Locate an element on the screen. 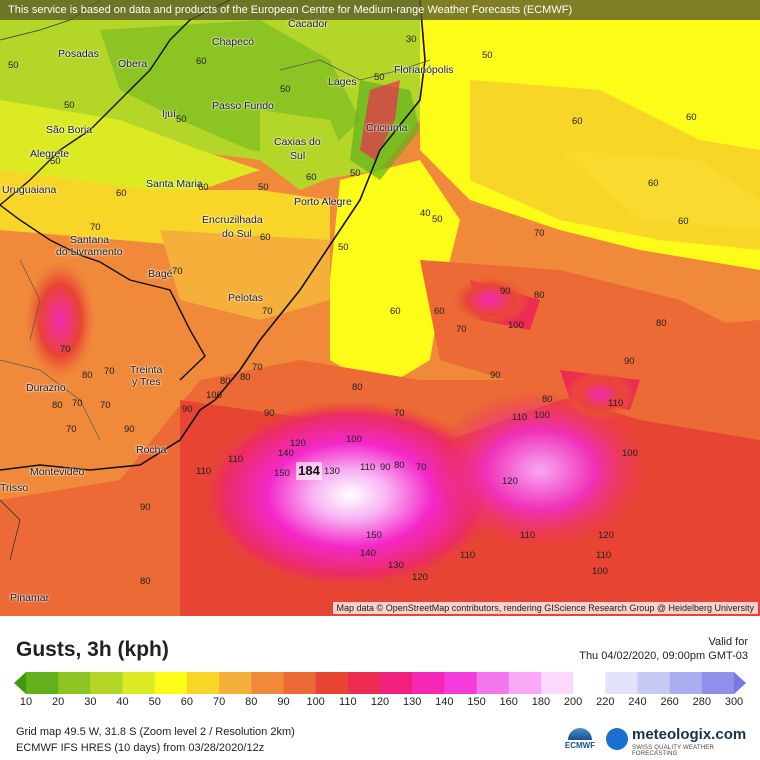  city-label: Treinta is located at coordinates (146, 370).